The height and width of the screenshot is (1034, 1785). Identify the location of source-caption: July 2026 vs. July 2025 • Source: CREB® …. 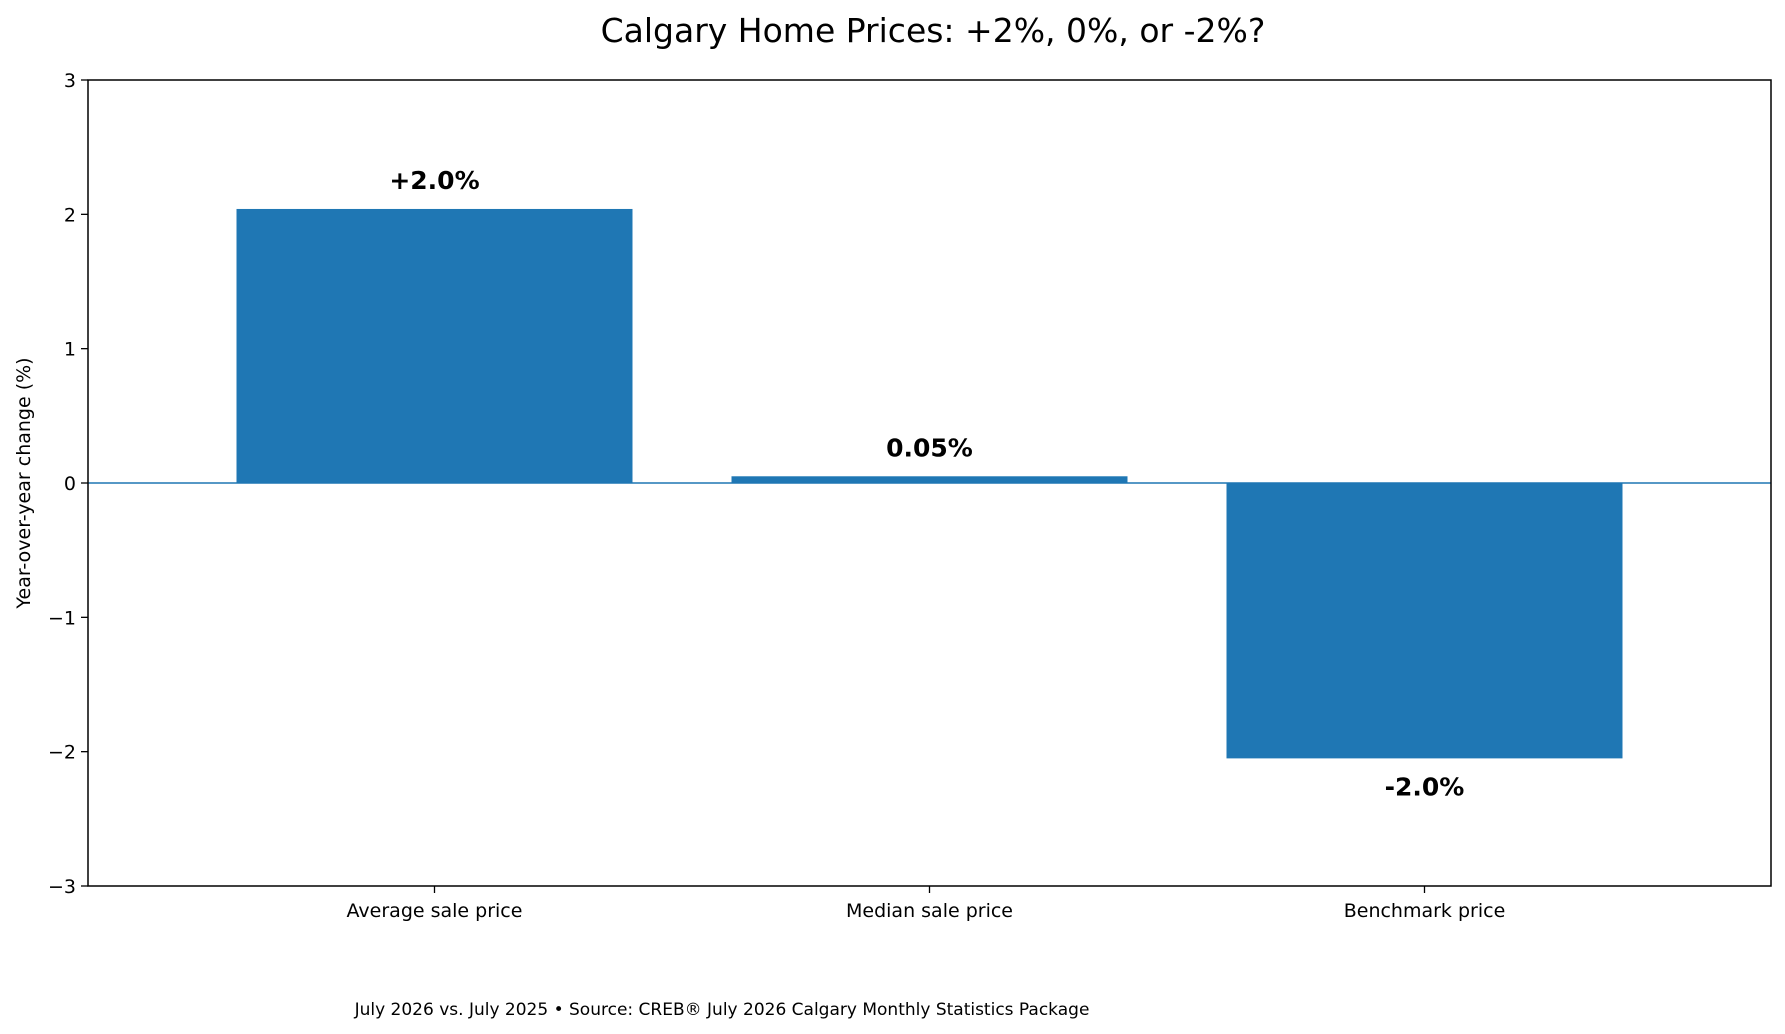
(722, 1010).